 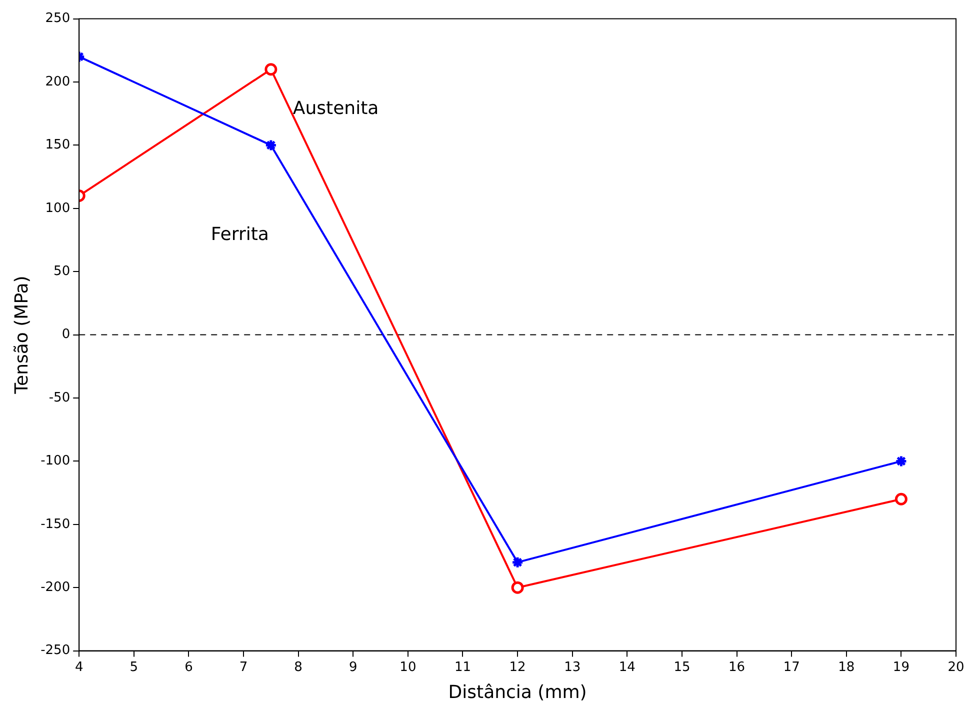 I want to click on x-tick-label: 17, so click(x=791, y=667).